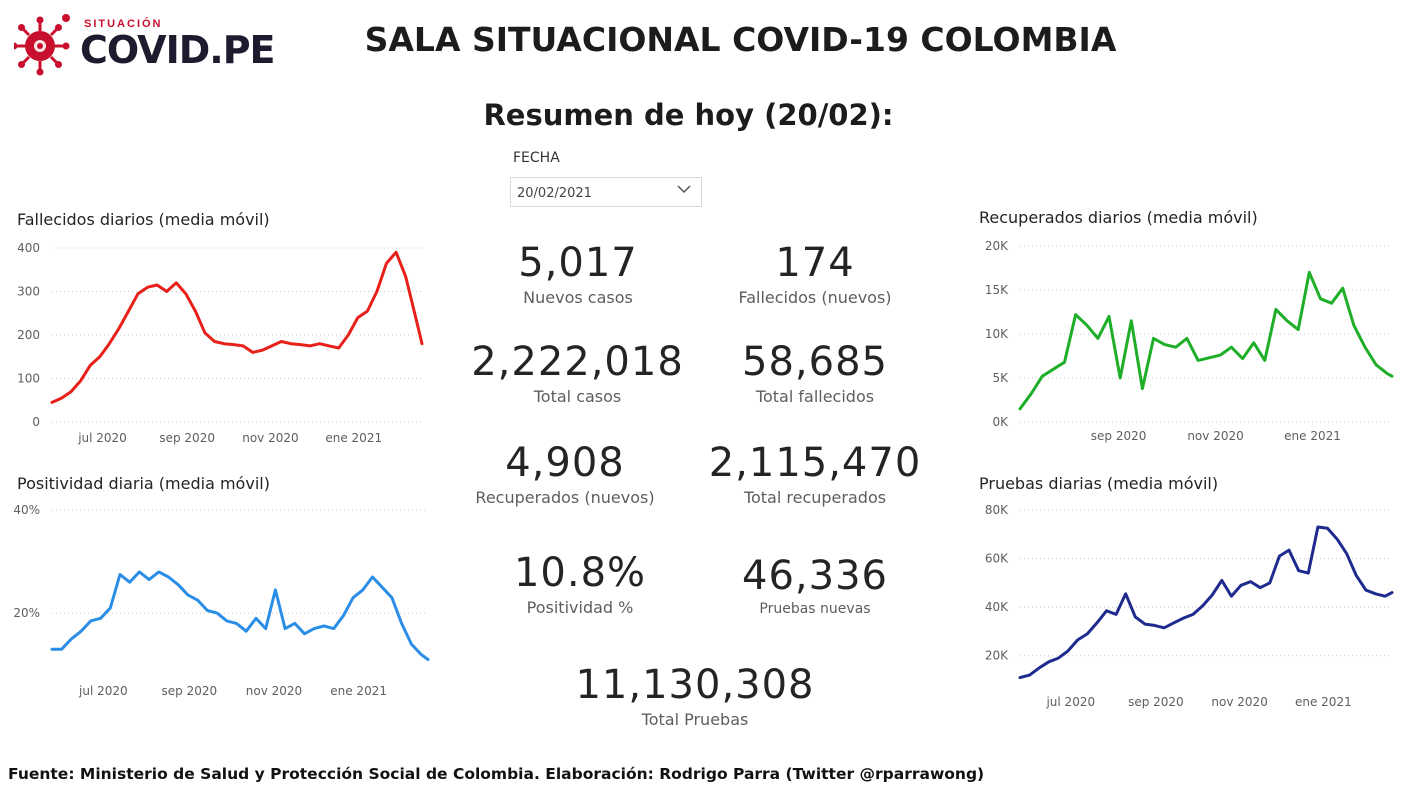 The height and width of the screenshot is (790, 1421). What do you see at coordinates (997, 510) in the screenshot?
I see `y-tick-label: 80K` at bounding box center [997, 510].